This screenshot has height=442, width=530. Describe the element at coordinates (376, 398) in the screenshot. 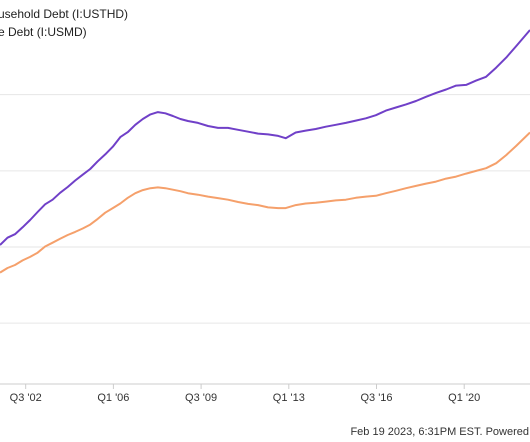

I see `x-tick-label: Q3 '16` at that location.